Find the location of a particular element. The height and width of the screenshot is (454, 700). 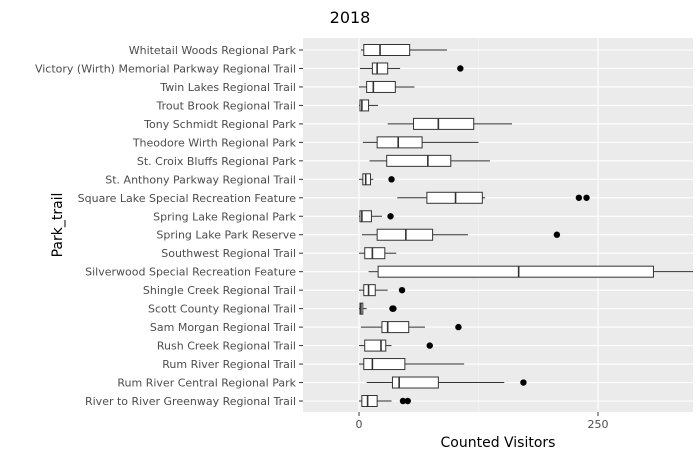

x-tick-label: 0 is located at coordinates (359, 424).